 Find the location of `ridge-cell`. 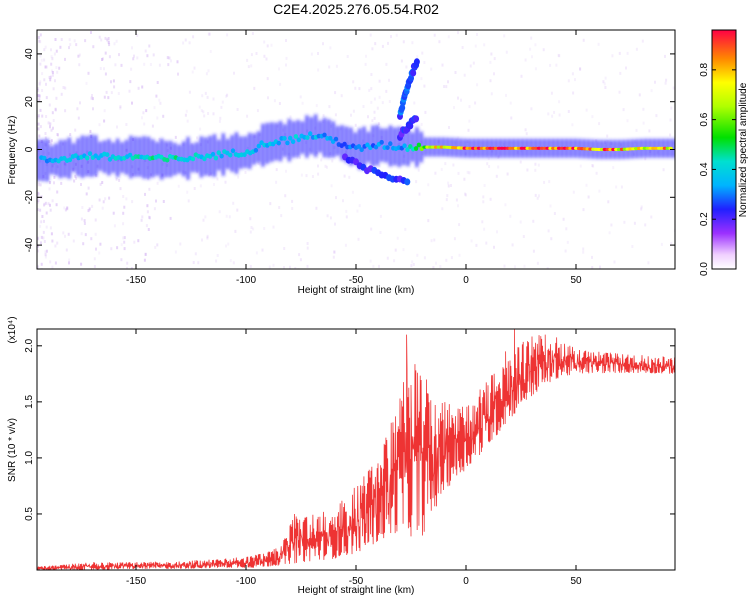

ridge-cell is located at coordinates (110, 159).